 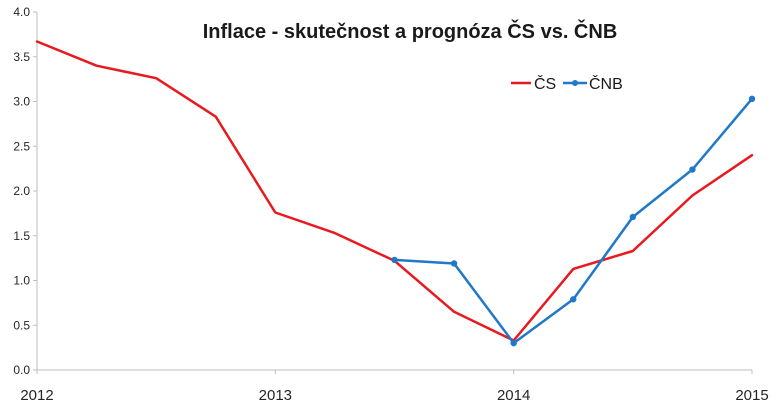 I want to click on x-tick-labels: 2012 2013 2014 2015, so click(x=394, y=387).